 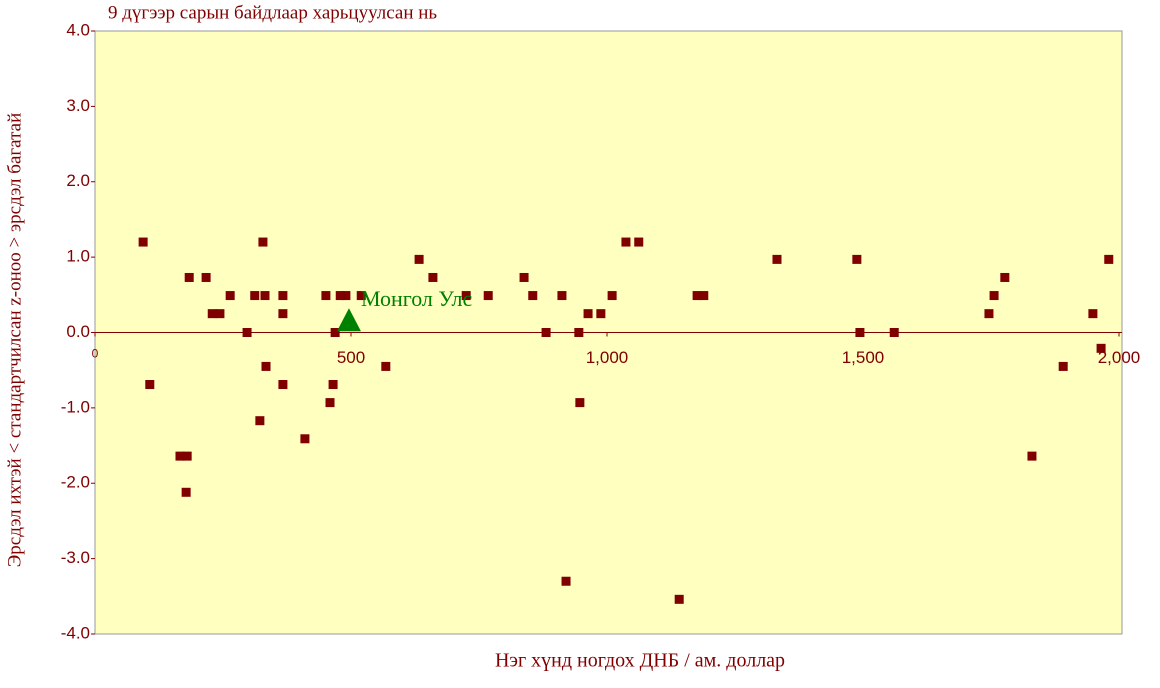 What do you see at coordinates (75, 557) in the screenshot?
I see `y-tick-label: -3.0` at bounding box center [75, 557].